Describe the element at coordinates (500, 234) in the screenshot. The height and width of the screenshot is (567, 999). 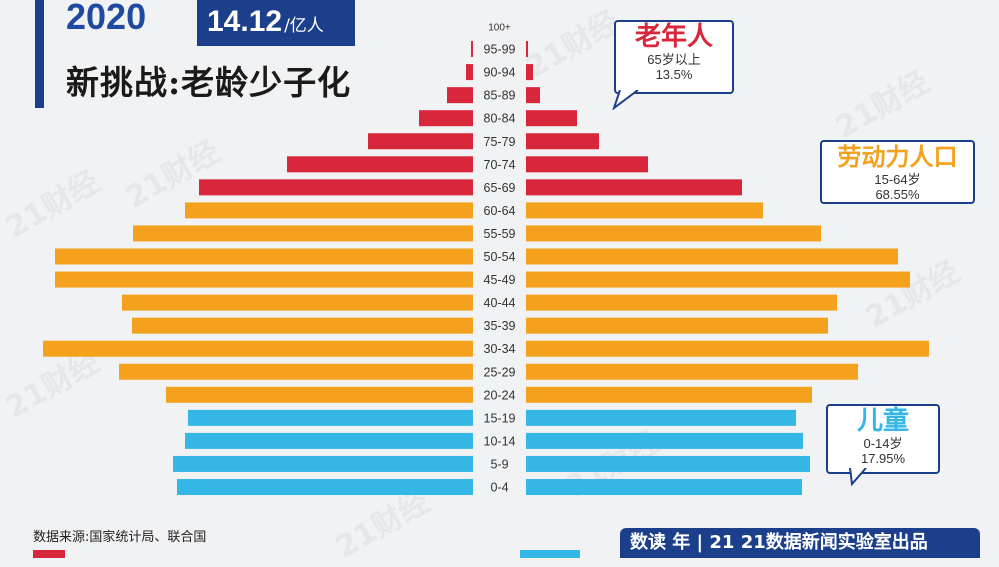
I see `age-label-55-59: 55-59` at that location.